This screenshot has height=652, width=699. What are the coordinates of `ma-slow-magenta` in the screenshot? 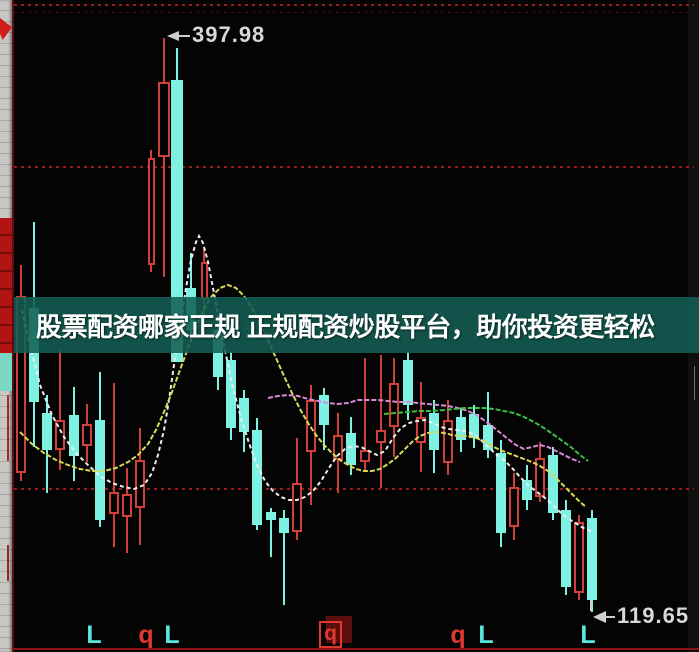 It's located at (424, 428).